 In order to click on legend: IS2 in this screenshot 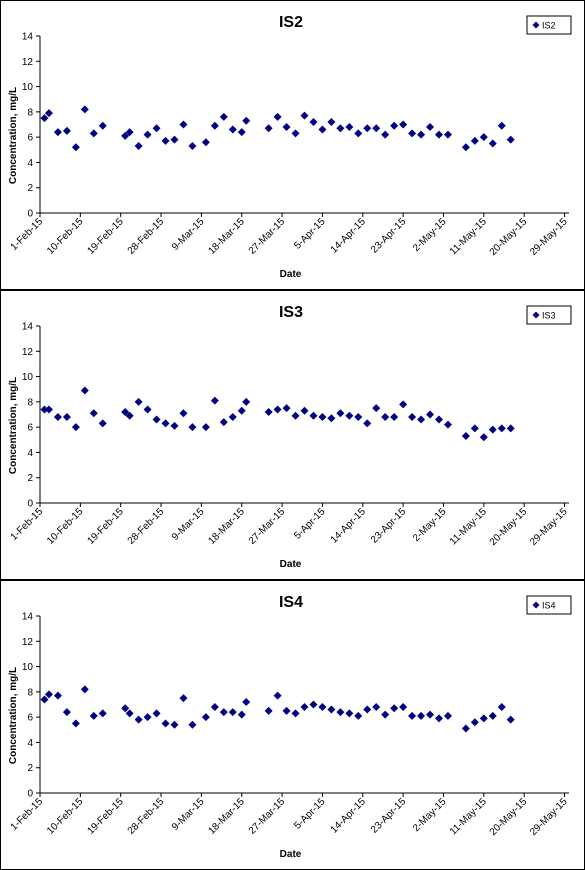, I will do `click(549, 25)`.